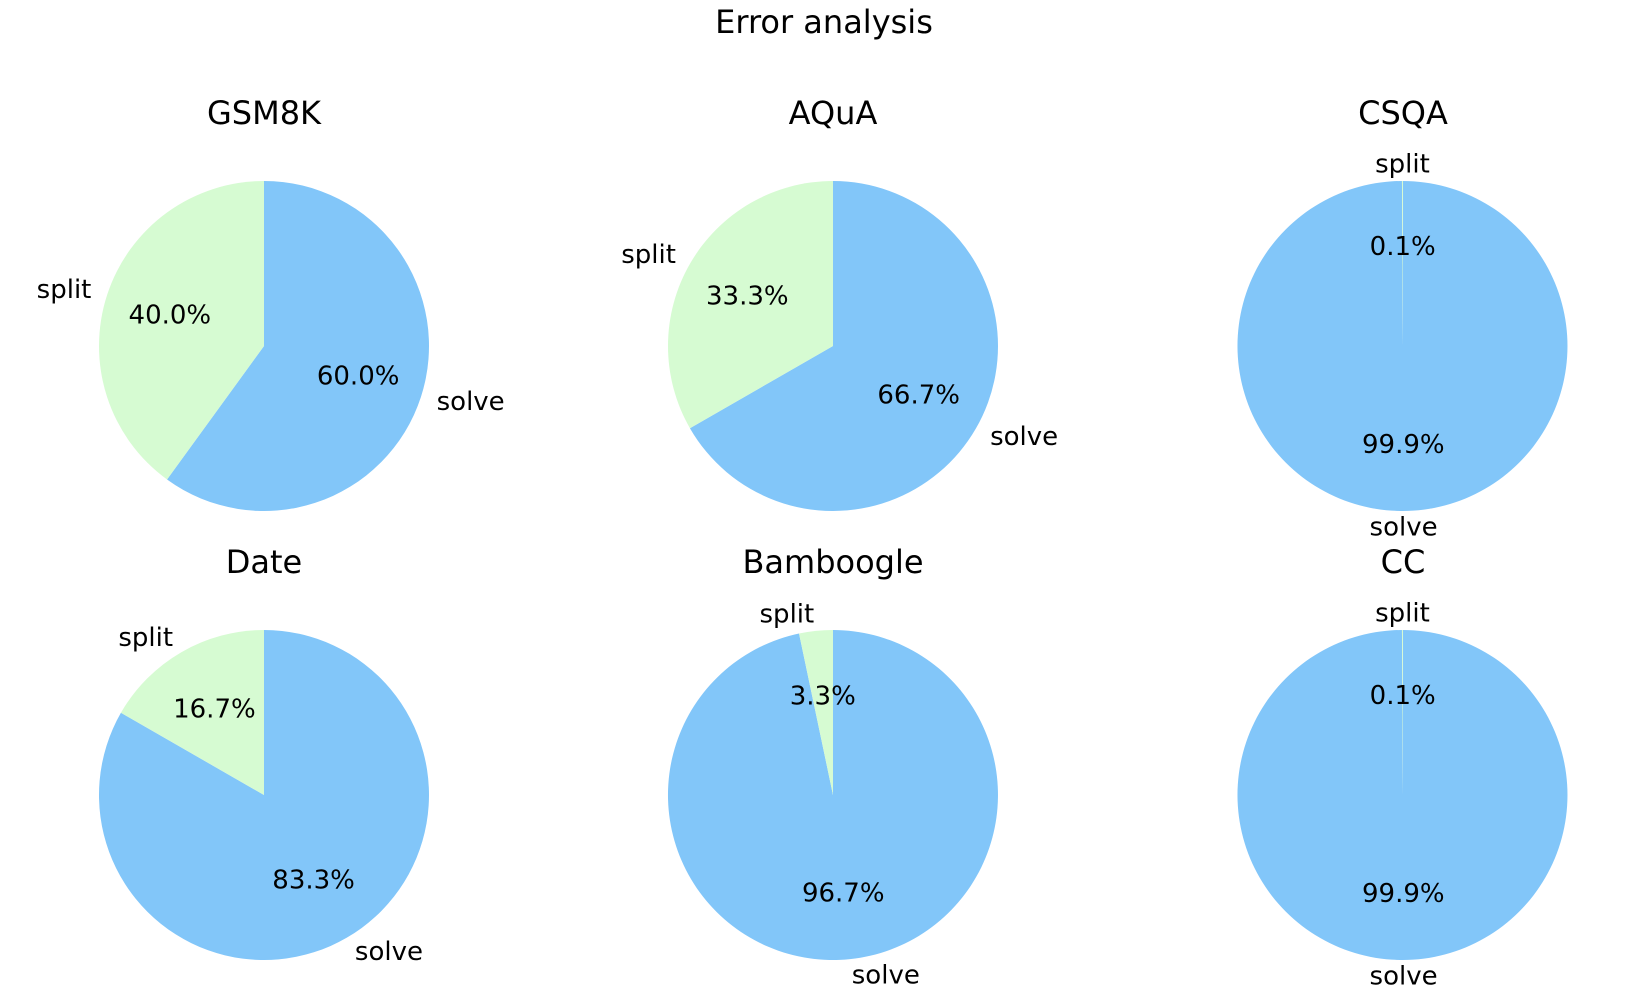 The width and height of the screenshot is (1648, 996). Describe the element at coordinates (843, 346) in the screenshot. I see `slice-aqua-solve` at that location.